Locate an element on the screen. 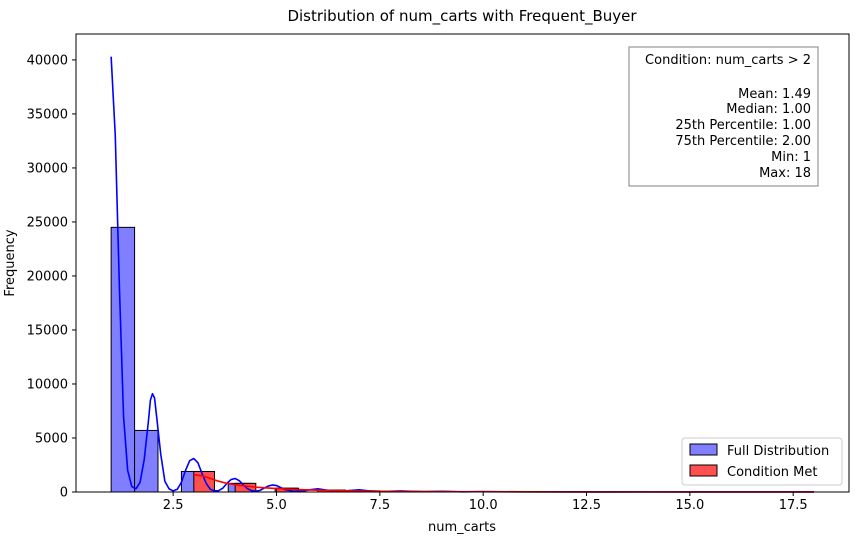 The height and width of the screenshot is (538, 855). legend-label-condition: Condition Met is located at coordinates (772, 472).